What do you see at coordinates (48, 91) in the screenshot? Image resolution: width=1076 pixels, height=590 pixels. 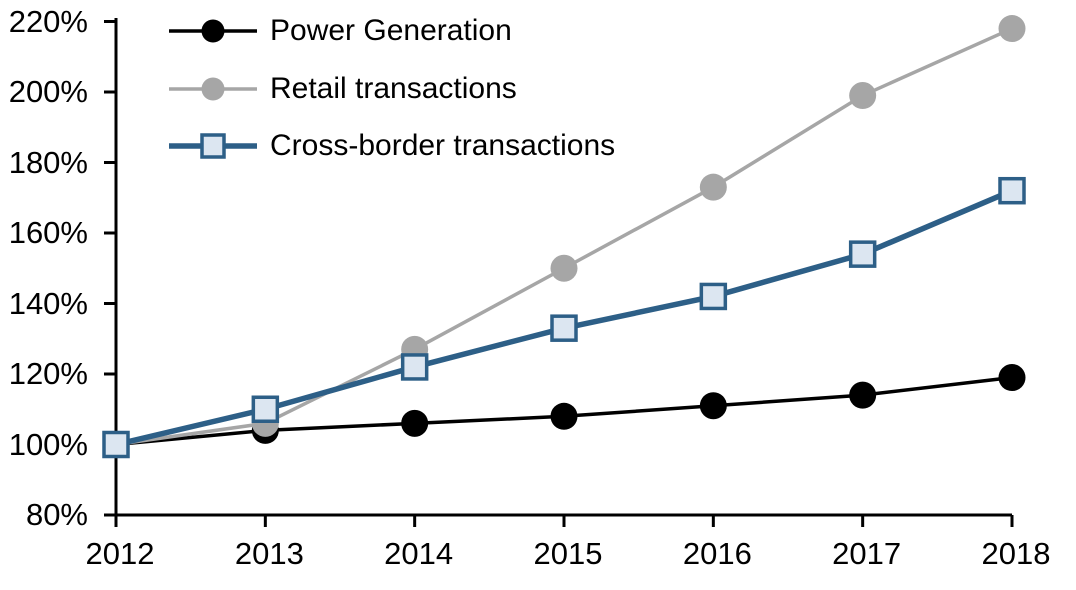 I see `y-axis-tick-label: 200%` at bounding box center [48, 91].